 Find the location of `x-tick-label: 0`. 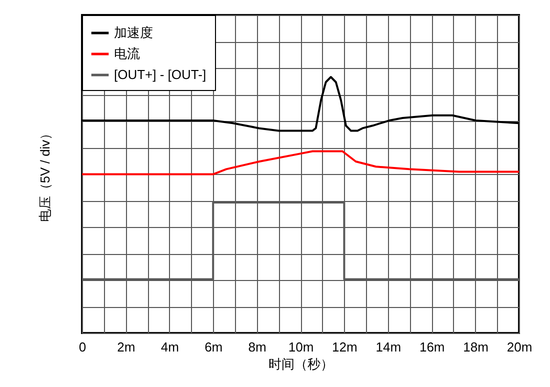

x-tick-label: 0 is located at coordinates (82, 347).